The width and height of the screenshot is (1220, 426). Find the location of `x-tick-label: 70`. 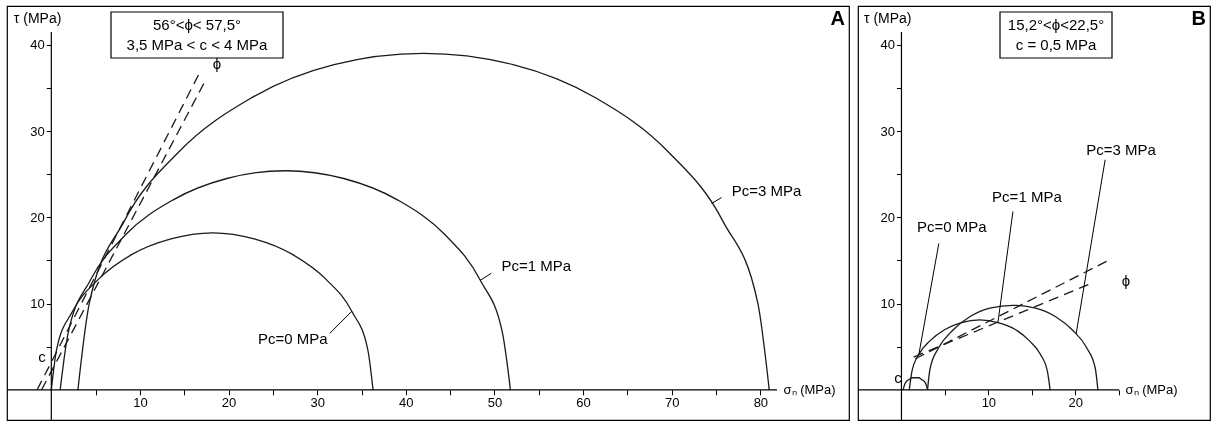

x-tick-label: 70 is located at coordinates (672, 403).